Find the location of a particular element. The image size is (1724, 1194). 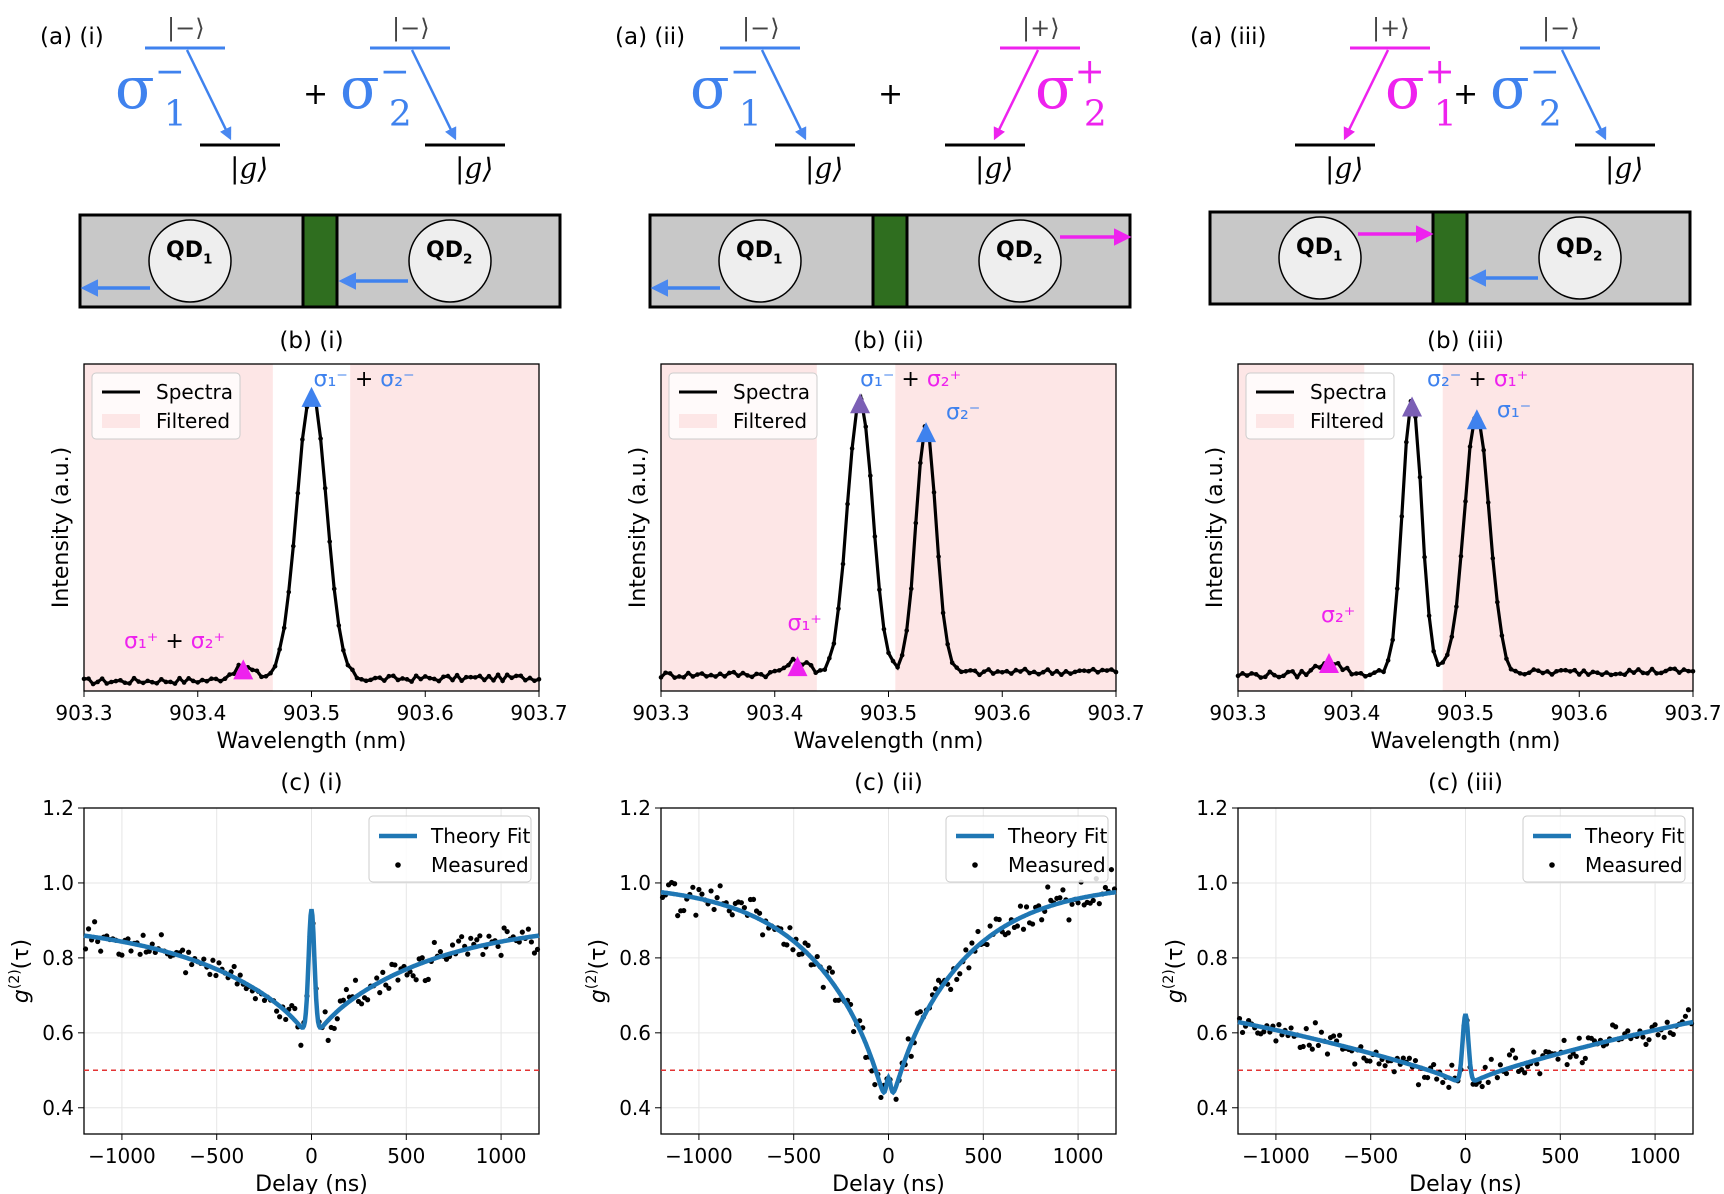

legend: Spectra Filtered is located at coordinates (166, 406).